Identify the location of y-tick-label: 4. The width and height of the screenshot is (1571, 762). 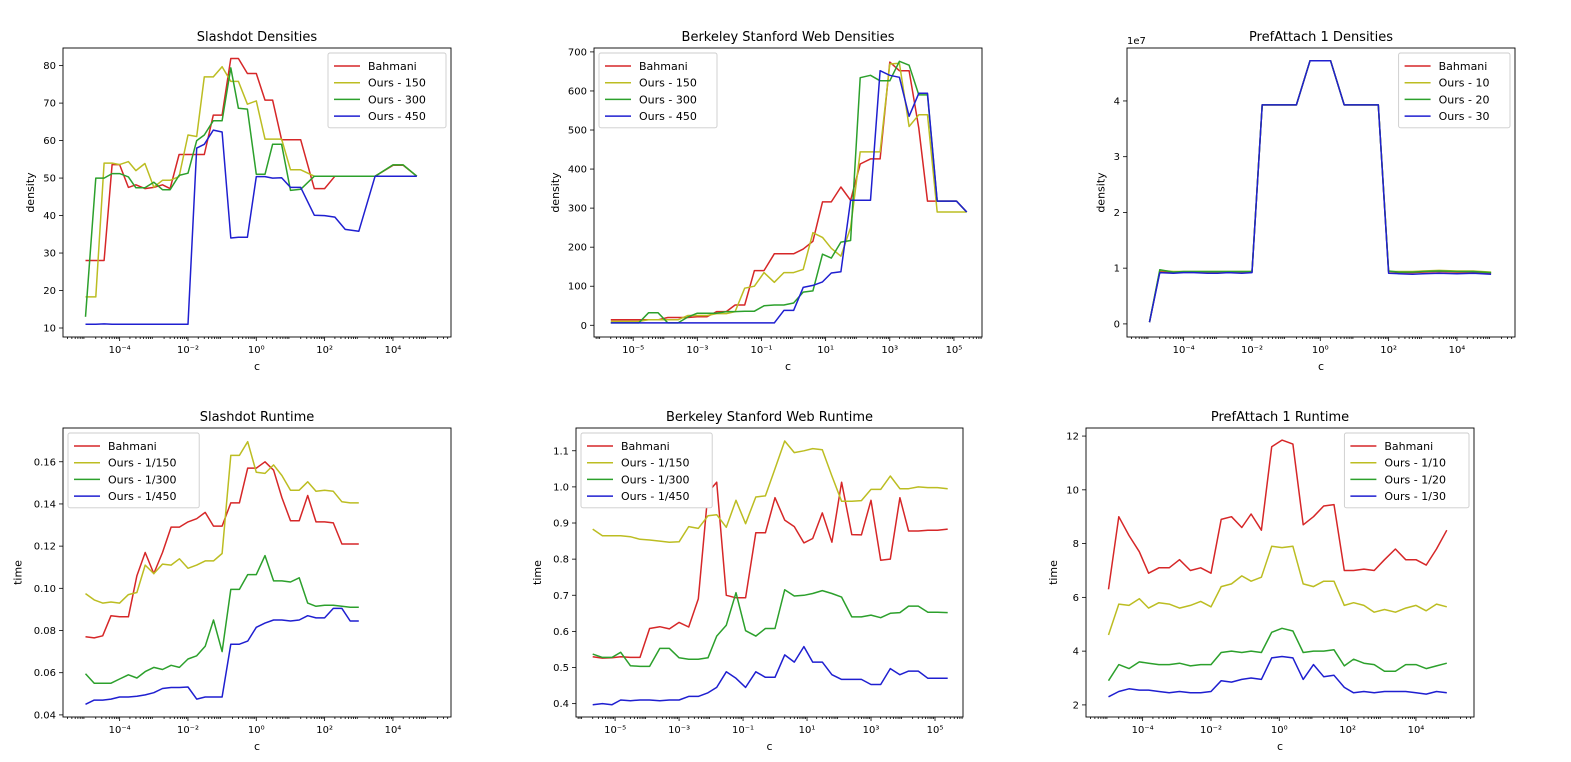
(1076, 652).